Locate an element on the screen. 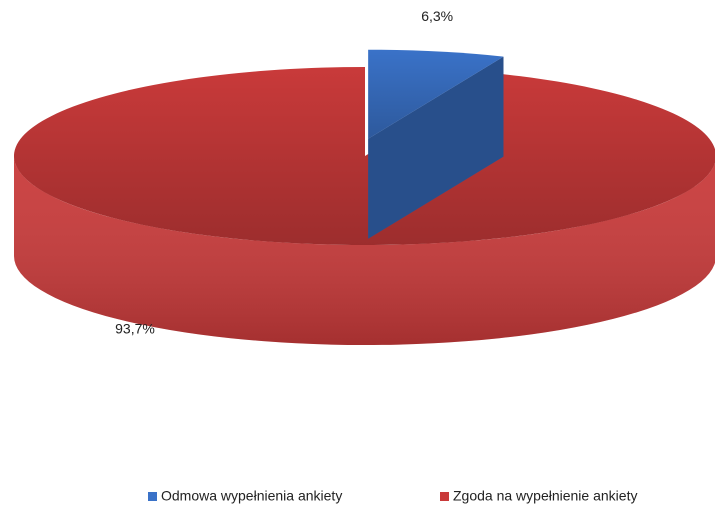 This screenshot has height=516, width=715. slice-face is located at coordinates (436, 147).